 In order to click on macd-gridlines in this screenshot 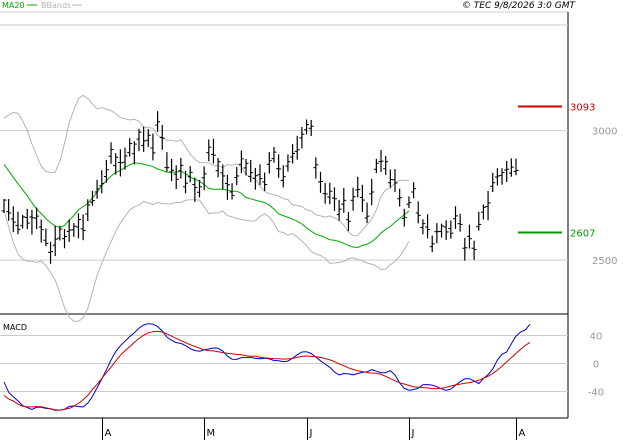, I will do `click(284, 363)`.